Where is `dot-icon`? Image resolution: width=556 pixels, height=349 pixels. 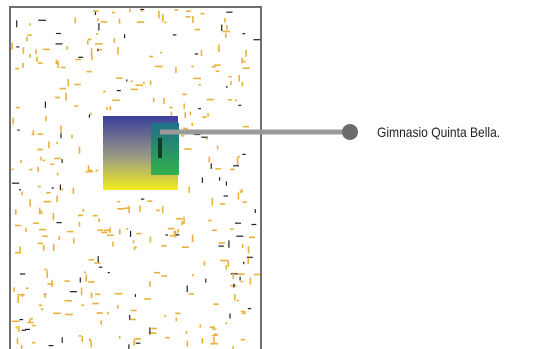 dot-icon is located at coordinates (350, 132).